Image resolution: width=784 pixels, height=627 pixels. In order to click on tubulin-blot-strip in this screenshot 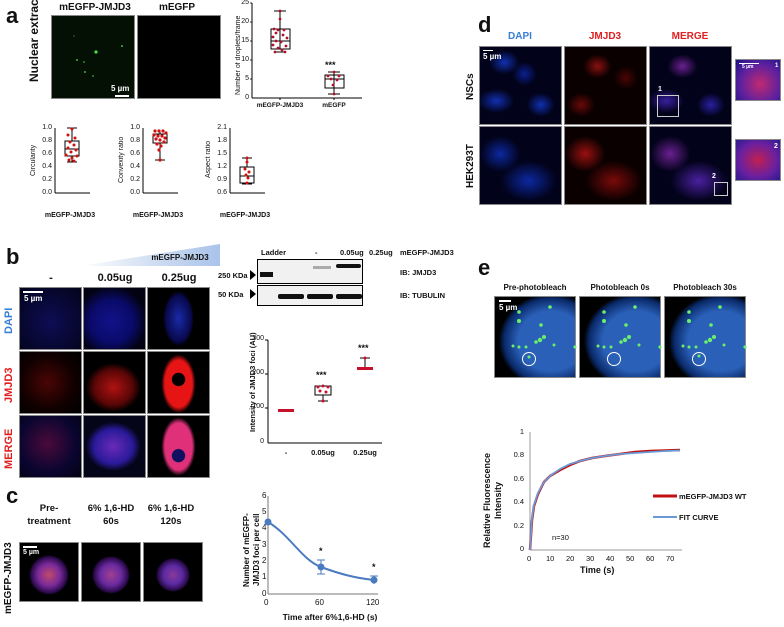, I will do `click(310, 295)`.